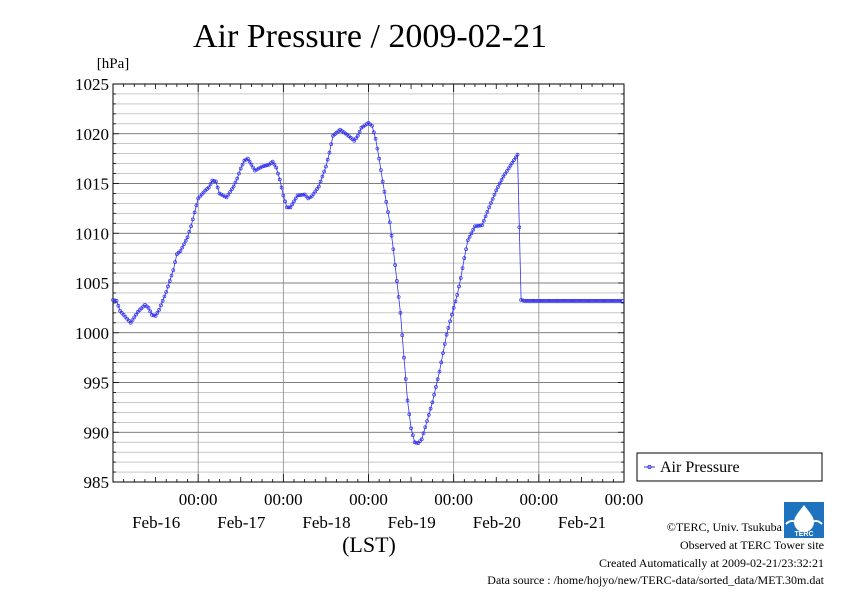 This screenshot has height=595, width=842. Describe the element at coordinates (729, 467) in the screenshot. I see `legend-box` at that location.